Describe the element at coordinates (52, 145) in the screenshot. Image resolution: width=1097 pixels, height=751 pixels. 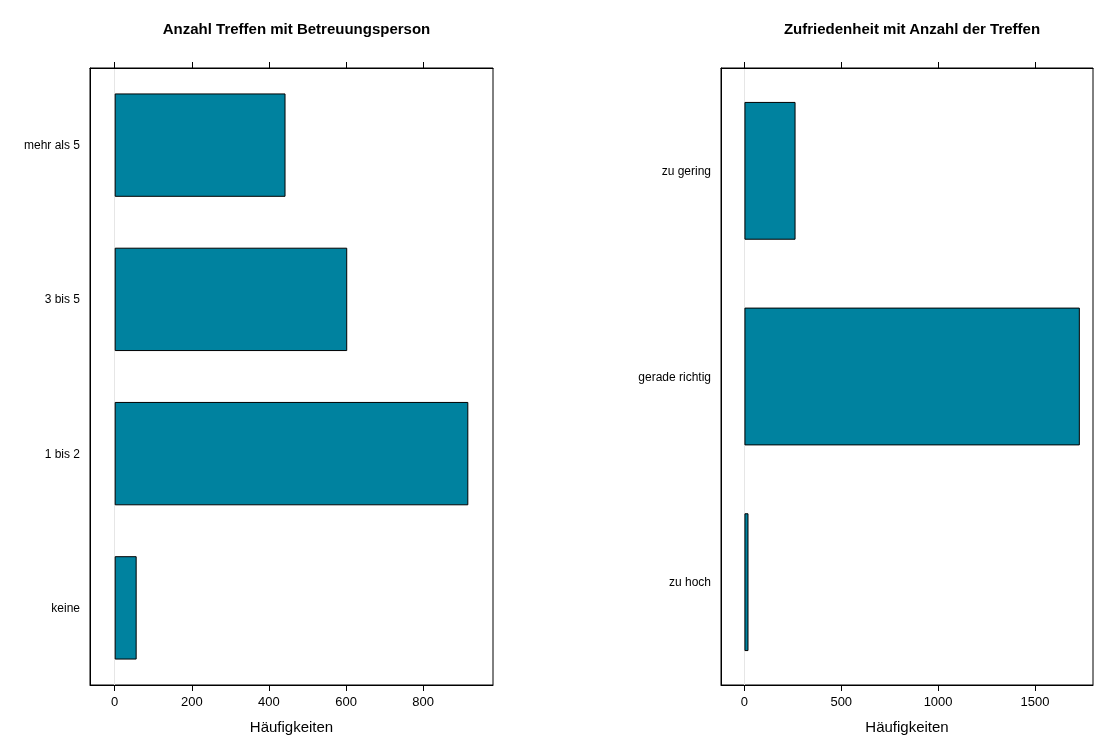
I see `y-tick-label: mehr als 5` at that location.